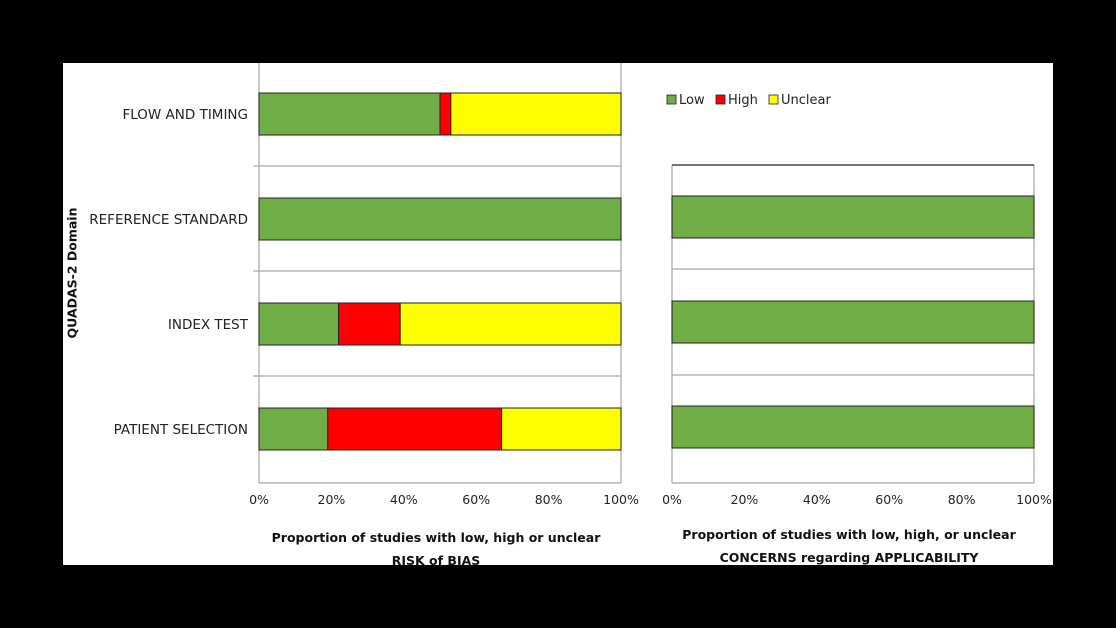 The image size is (1116, 628). Describe the element at coordinates (806, 100) in the screenshot. I see `legend-label-unclear: Unclear` at that location.